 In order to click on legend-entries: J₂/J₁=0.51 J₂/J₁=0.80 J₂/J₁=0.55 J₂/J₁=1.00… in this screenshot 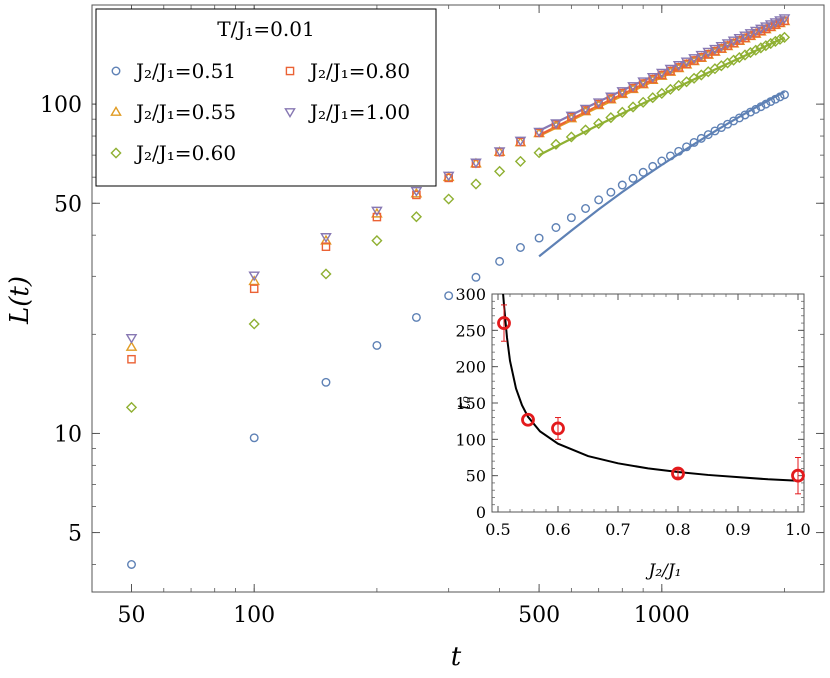, I will do `click(260, 112)`.